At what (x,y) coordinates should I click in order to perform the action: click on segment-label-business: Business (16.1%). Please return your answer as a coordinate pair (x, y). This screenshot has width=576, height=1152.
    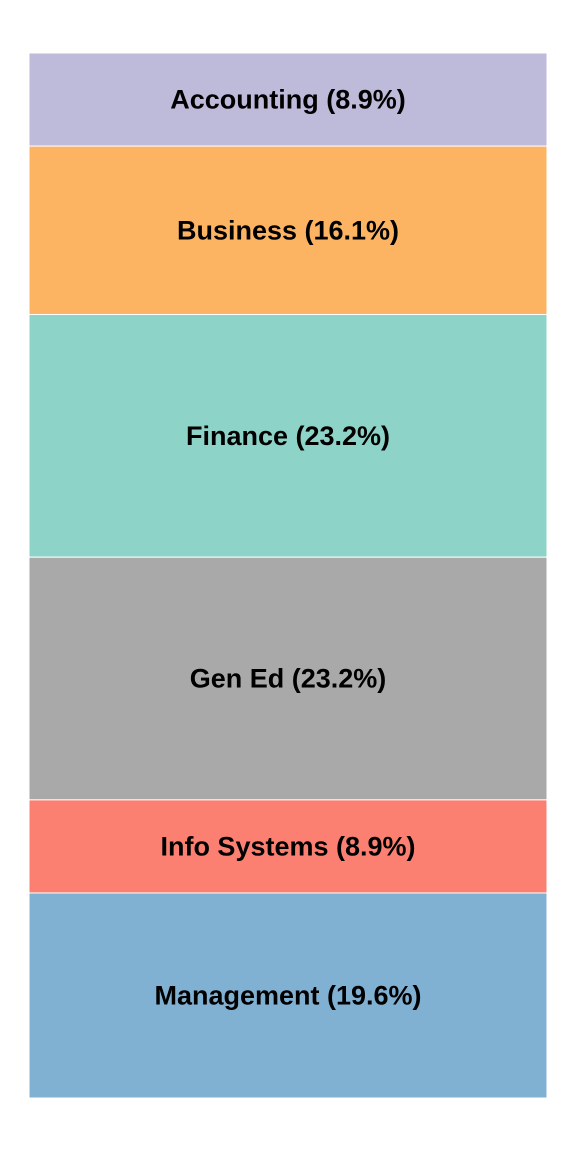
    Looking at the image, I should click on (288, 230).